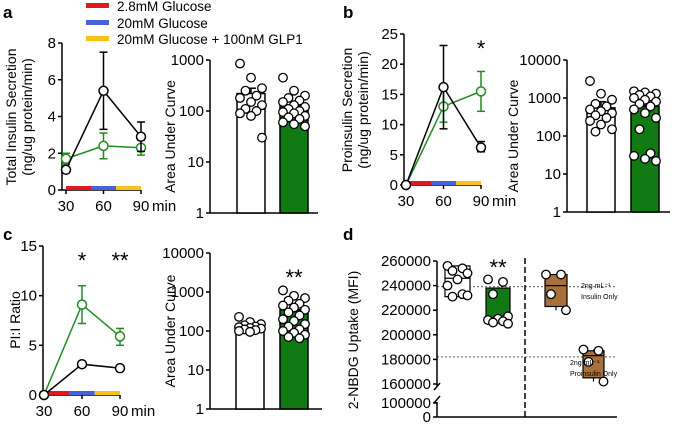  What do you see at coordinates (594, 374) in the screenshot?
I see `box-label: Proinsulin Only` at bounding box center [594, 374].